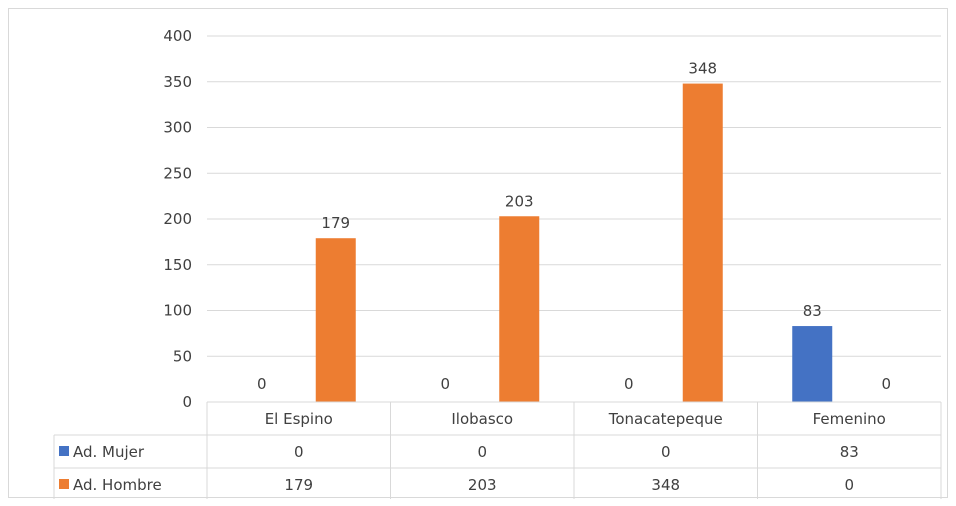 The width and height of the screenshot is (956, 506). Describe the element at coordinates (177, 82) in the screenshot. I see `y-tick-label: 350` at that location.